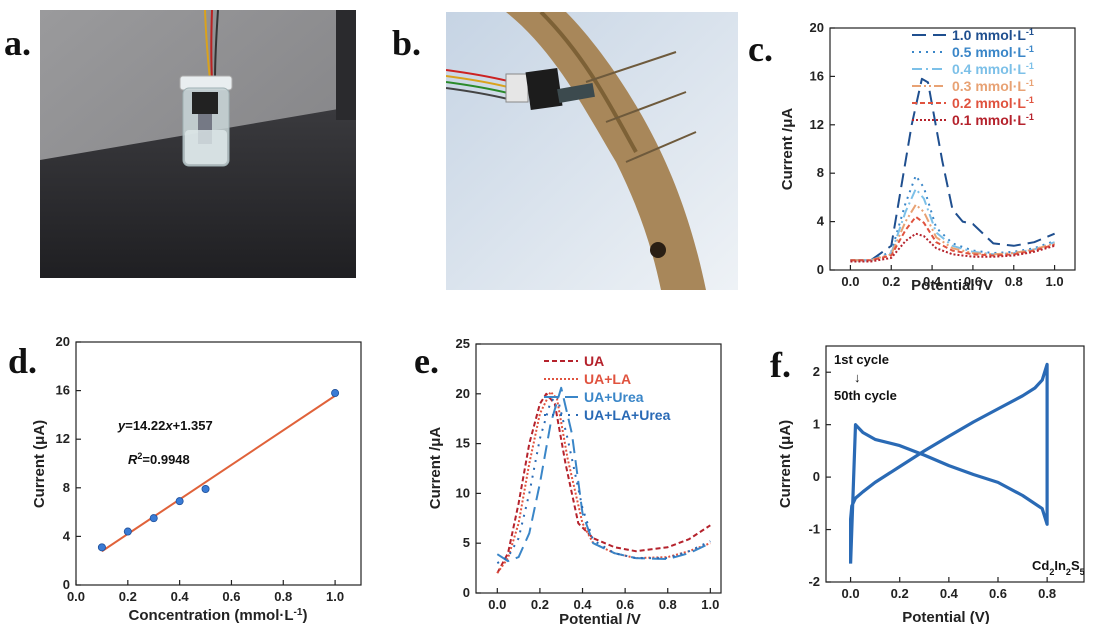 The height and width of the screenshot is (626, 1099). I want to click on panel-letter-d: d., so click(23, 361).